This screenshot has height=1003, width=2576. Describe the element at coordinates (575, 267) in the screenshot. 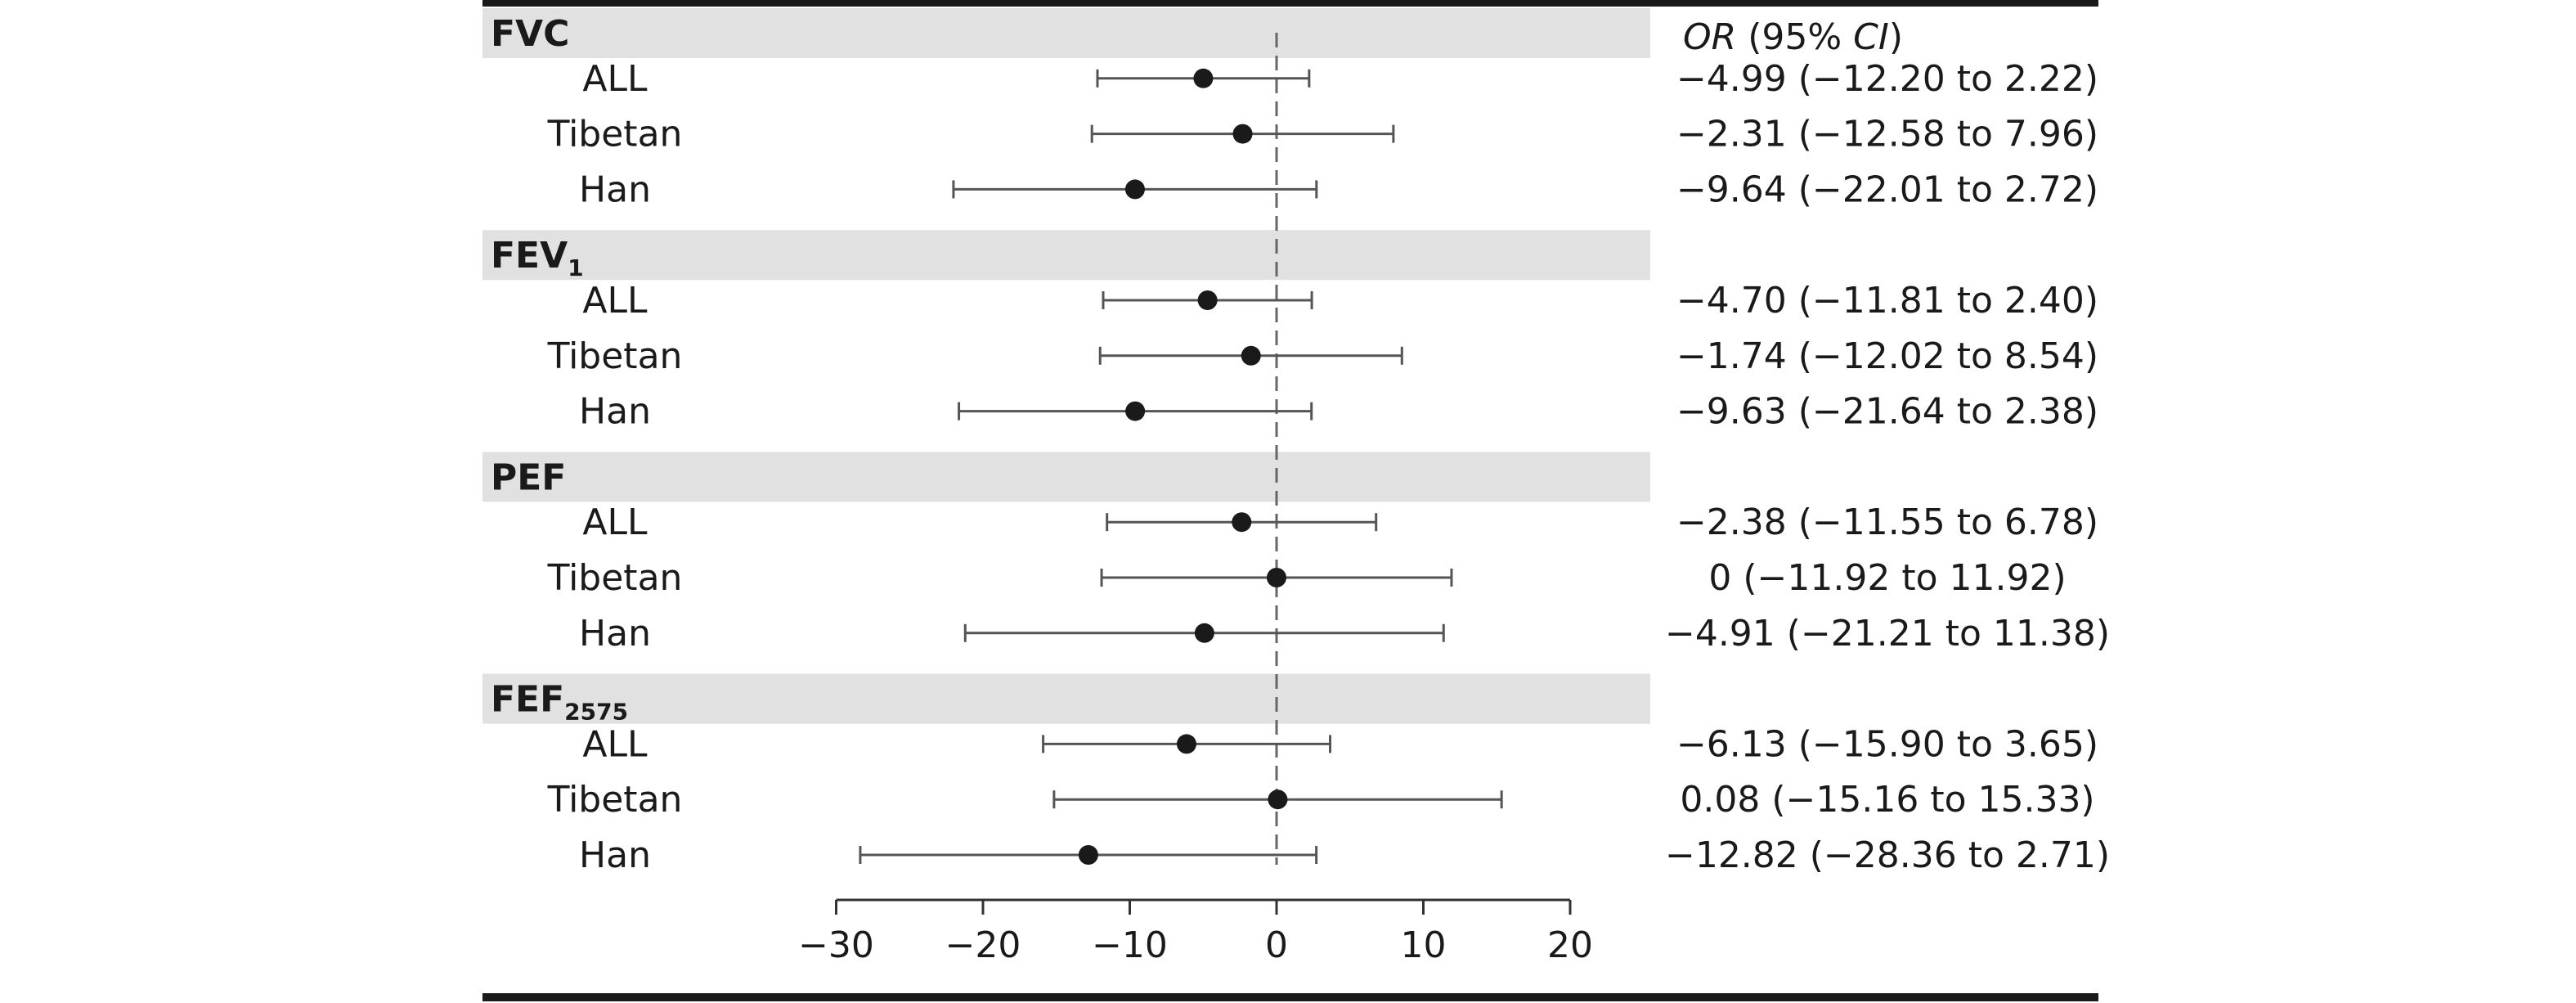

I see `group-subscript: 1` at that location.